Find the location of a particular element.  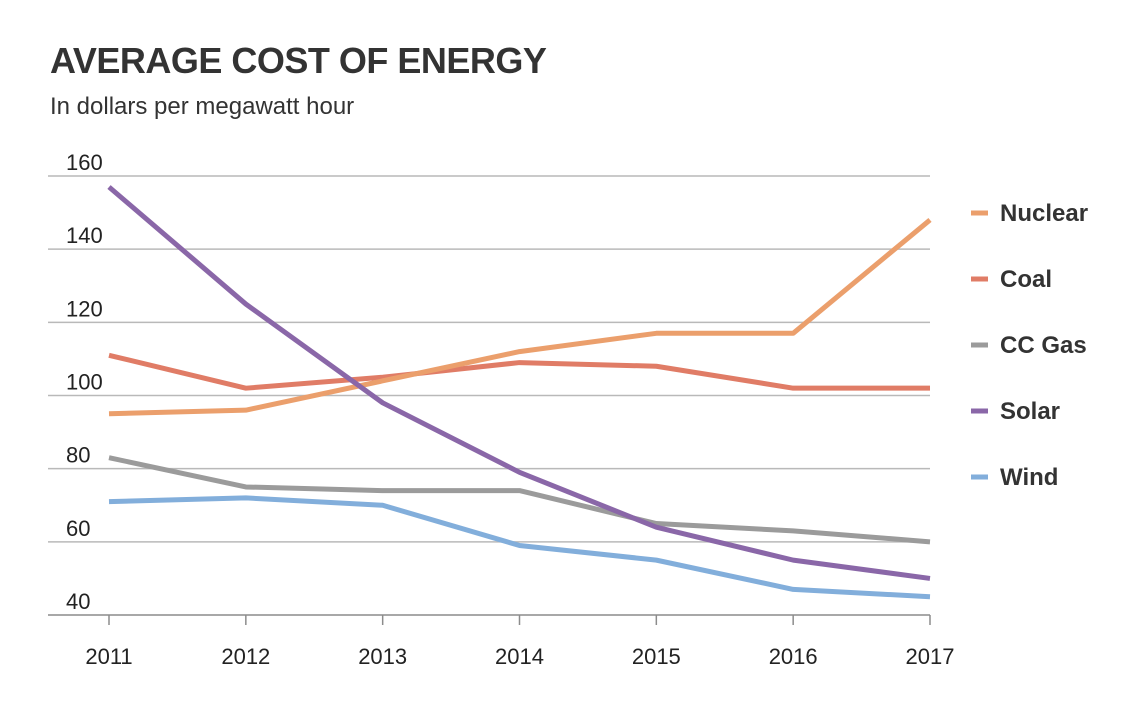

y-tick-label: 140 is located at coordinates (84, 235).